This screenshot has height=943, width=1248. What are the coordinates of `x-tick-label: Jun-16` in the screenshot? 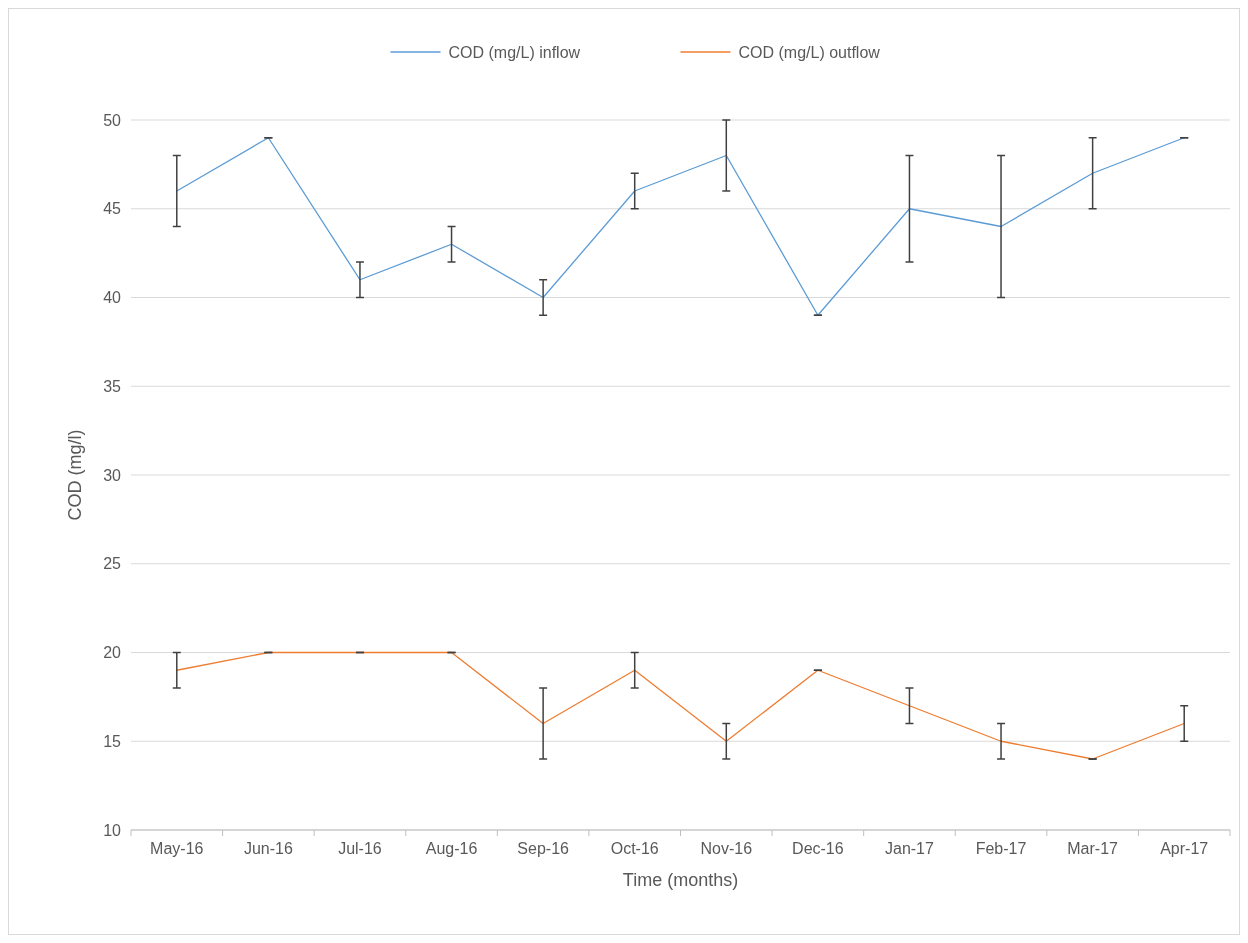 It's located at (268, 848).